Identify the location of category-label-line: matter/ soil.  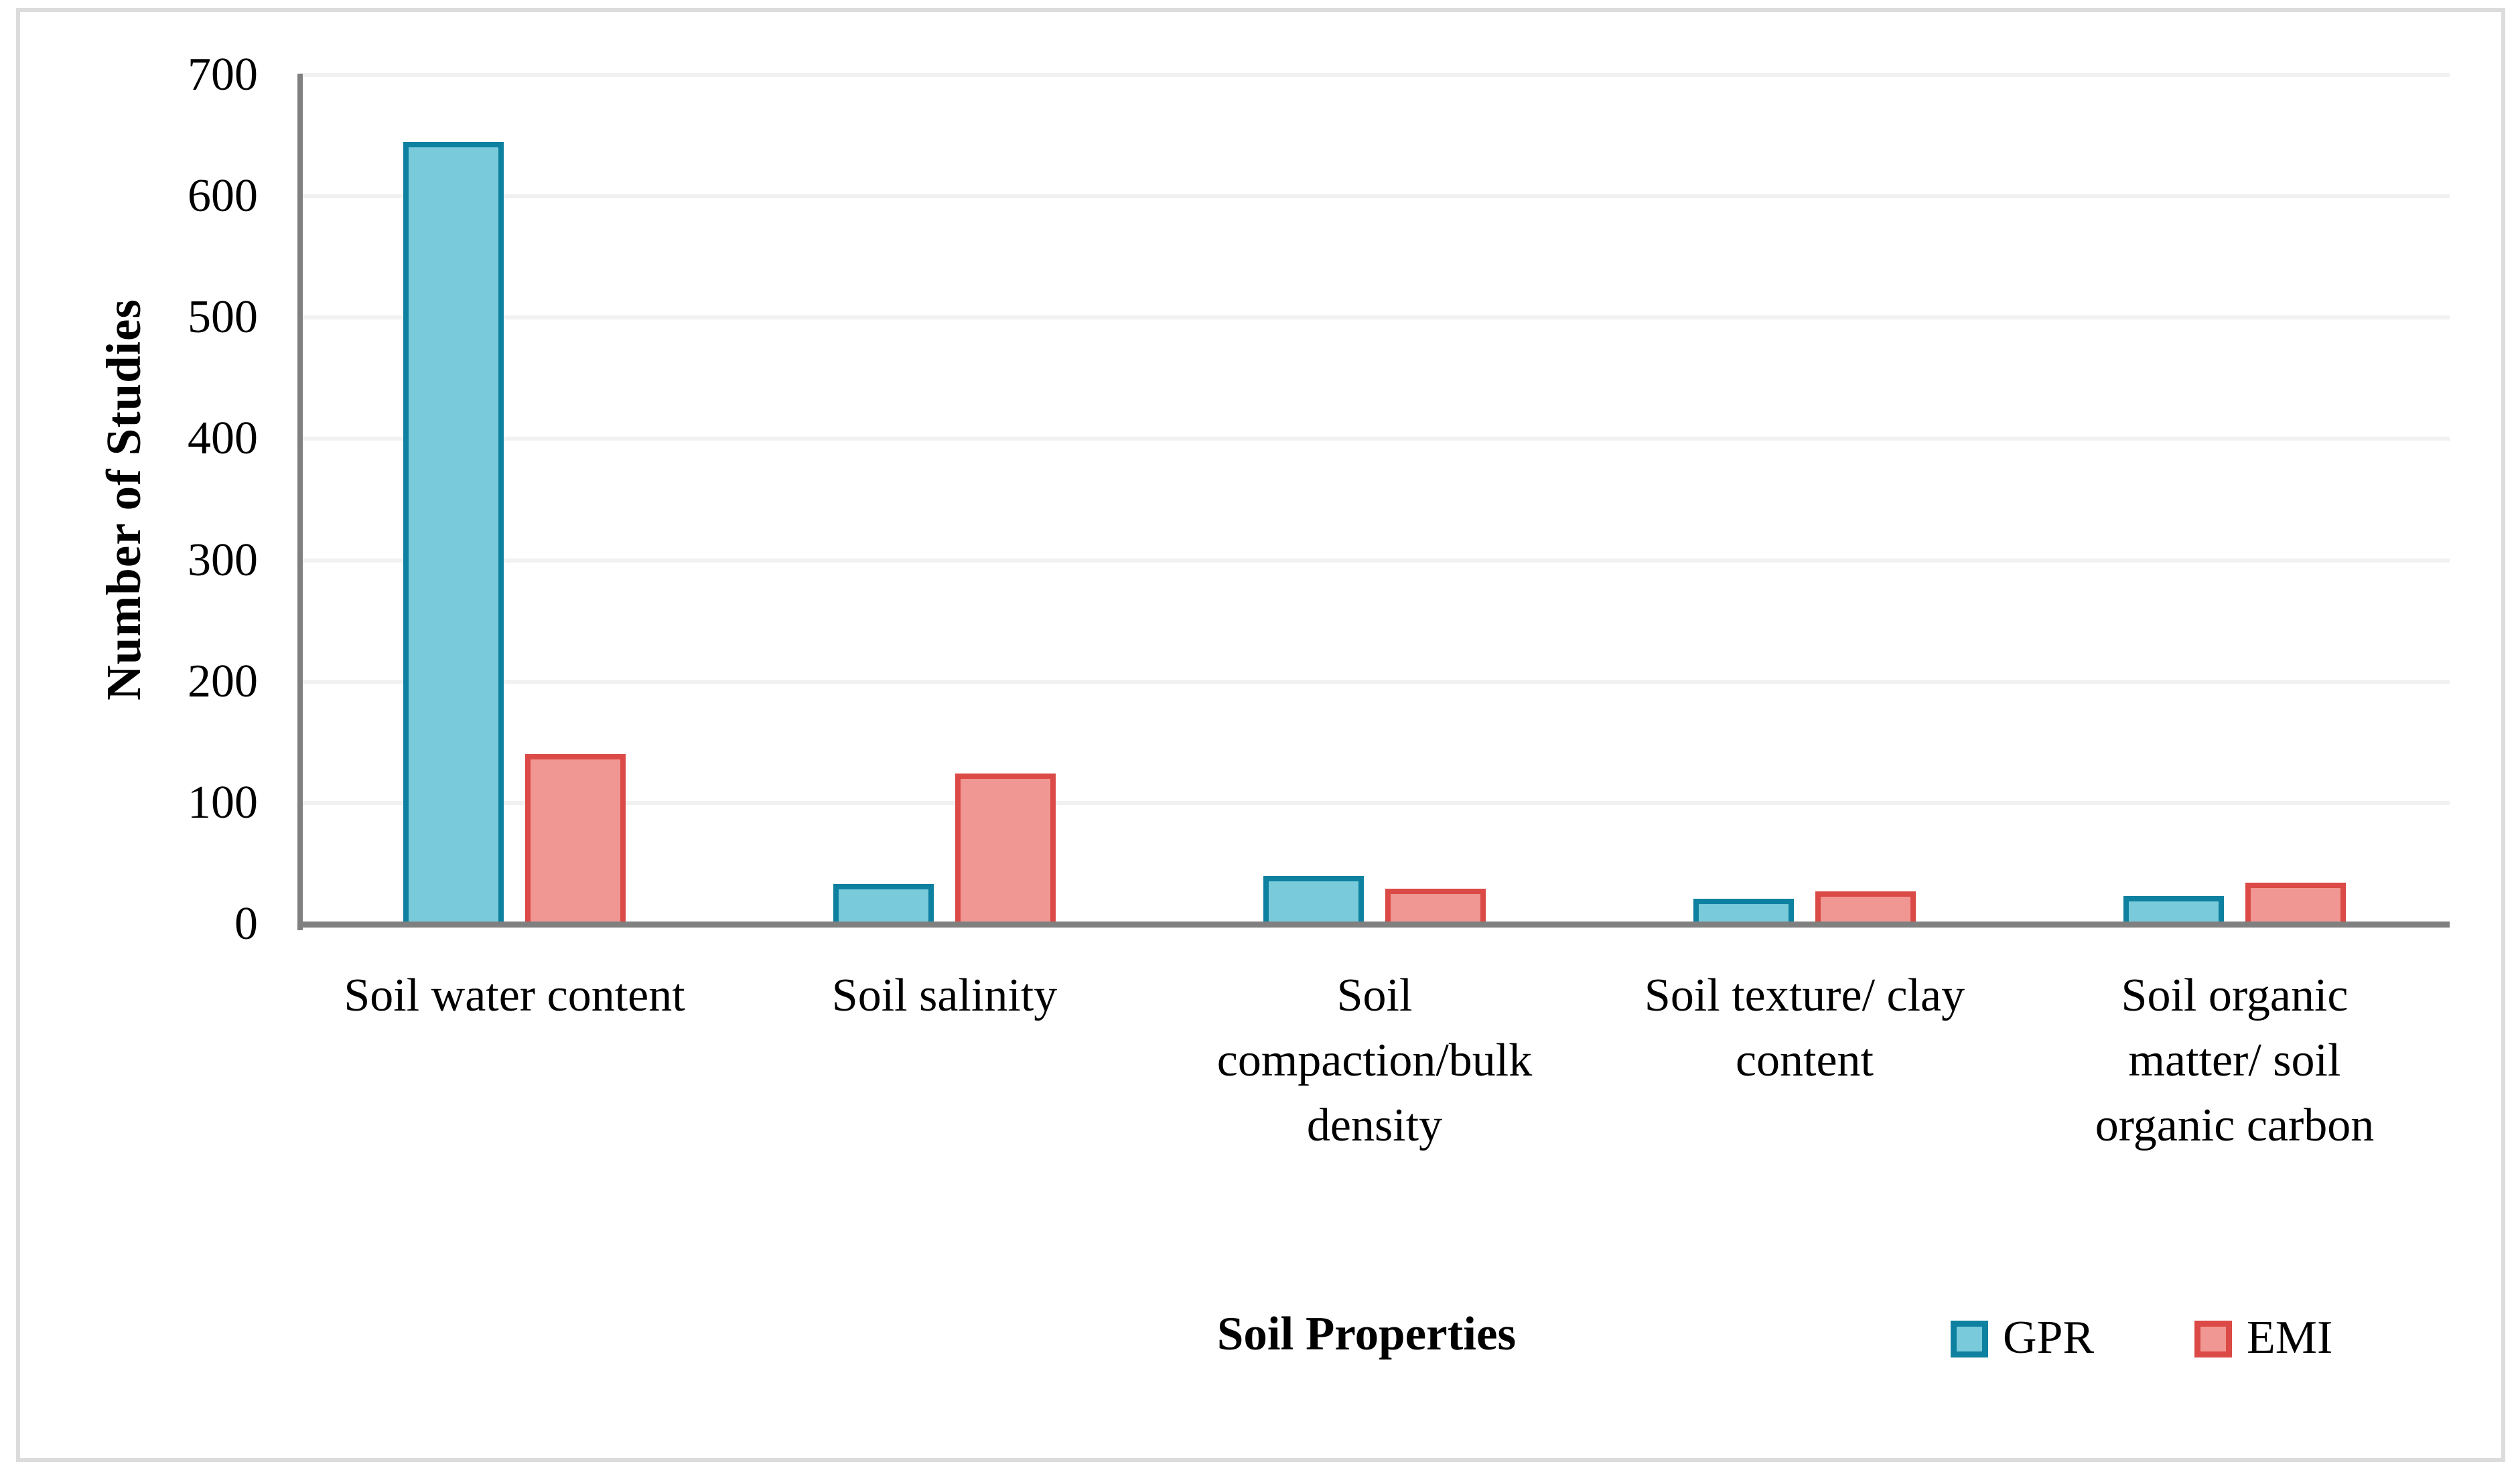
(2234, 1060).